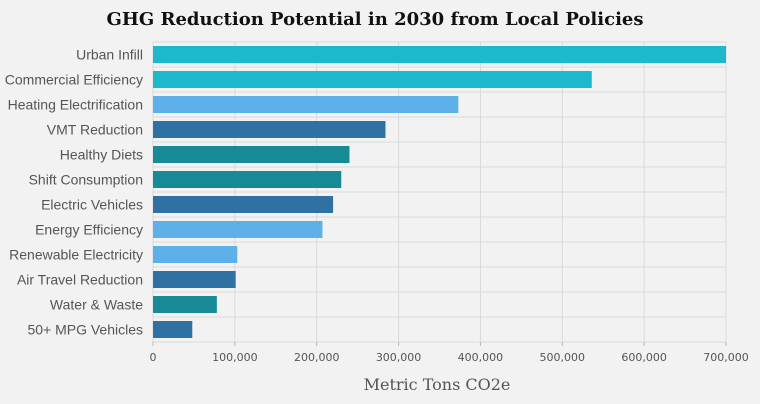 This screenshot has width=760, height=404. What do you see at coordinates (95, 130) in the screenshot?
I see `category-label: VMT Reduction` at bounding box center [95, 130].